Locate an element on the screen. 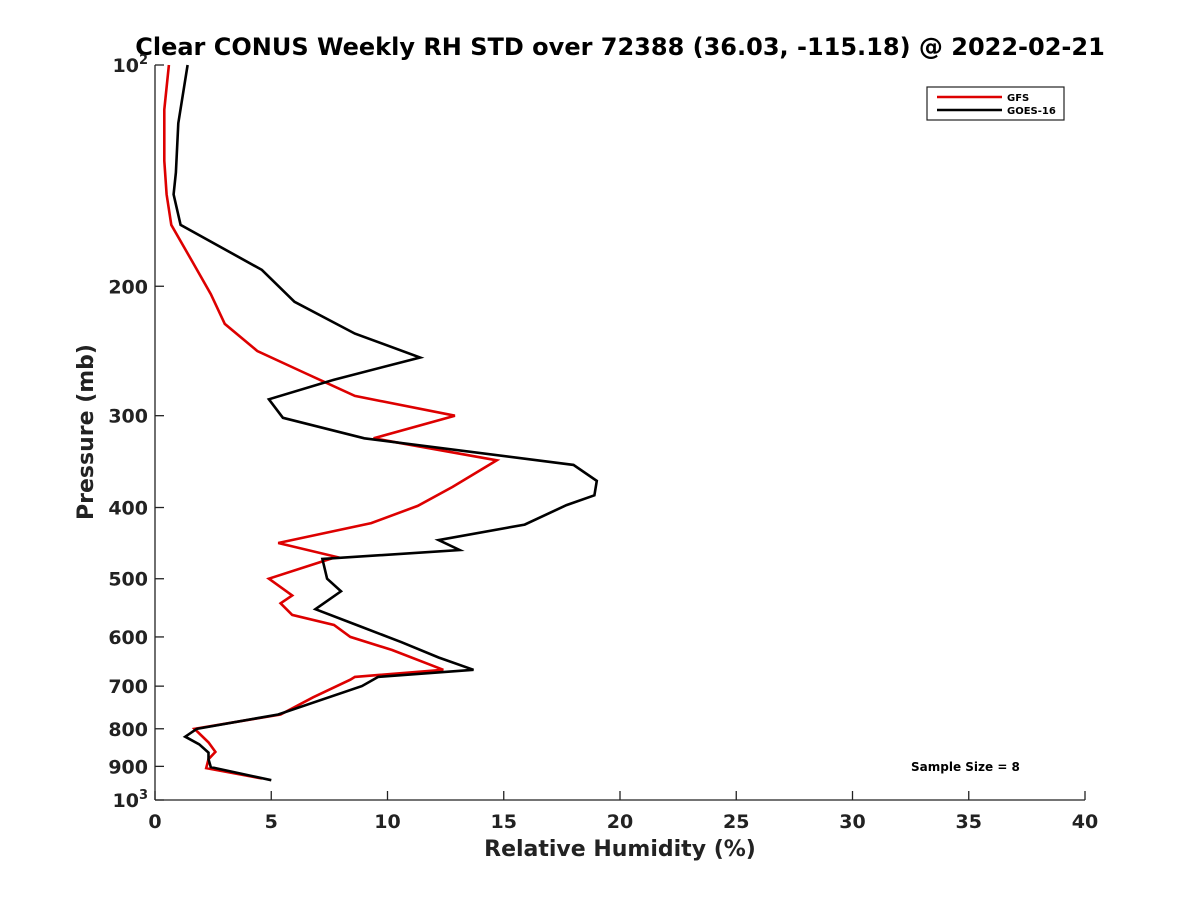 The image size is (1200, 900). x-tick-label: 10 is located at coordinates (387, 822).